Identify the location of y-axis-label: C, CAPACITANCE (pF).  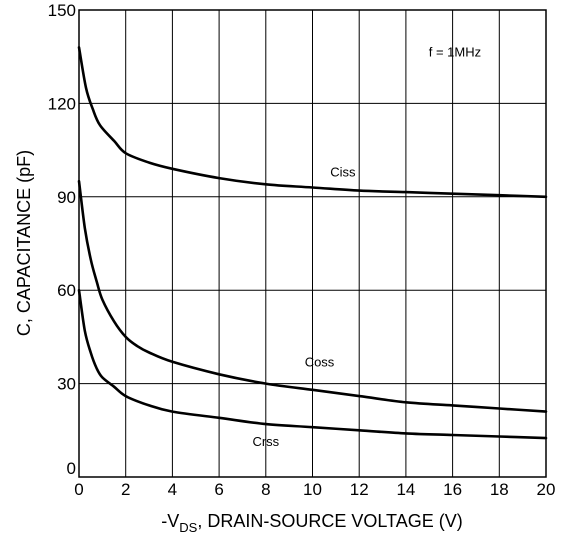
(24, 243).